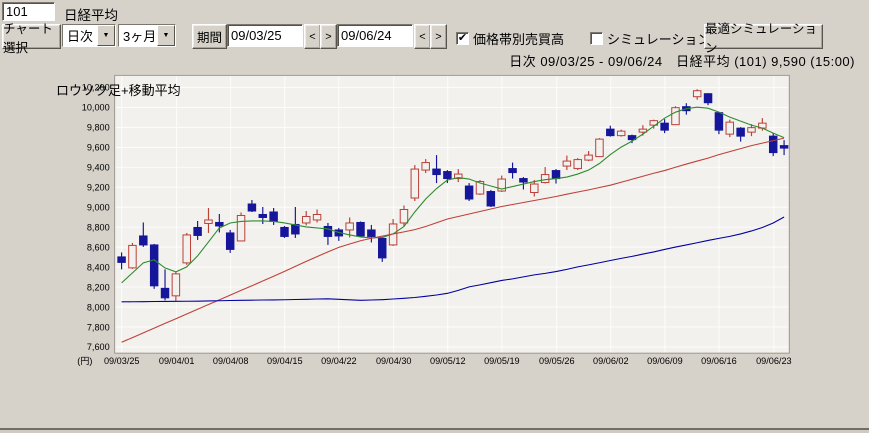  I want to click on svg-text: (円), so click(84, 361).